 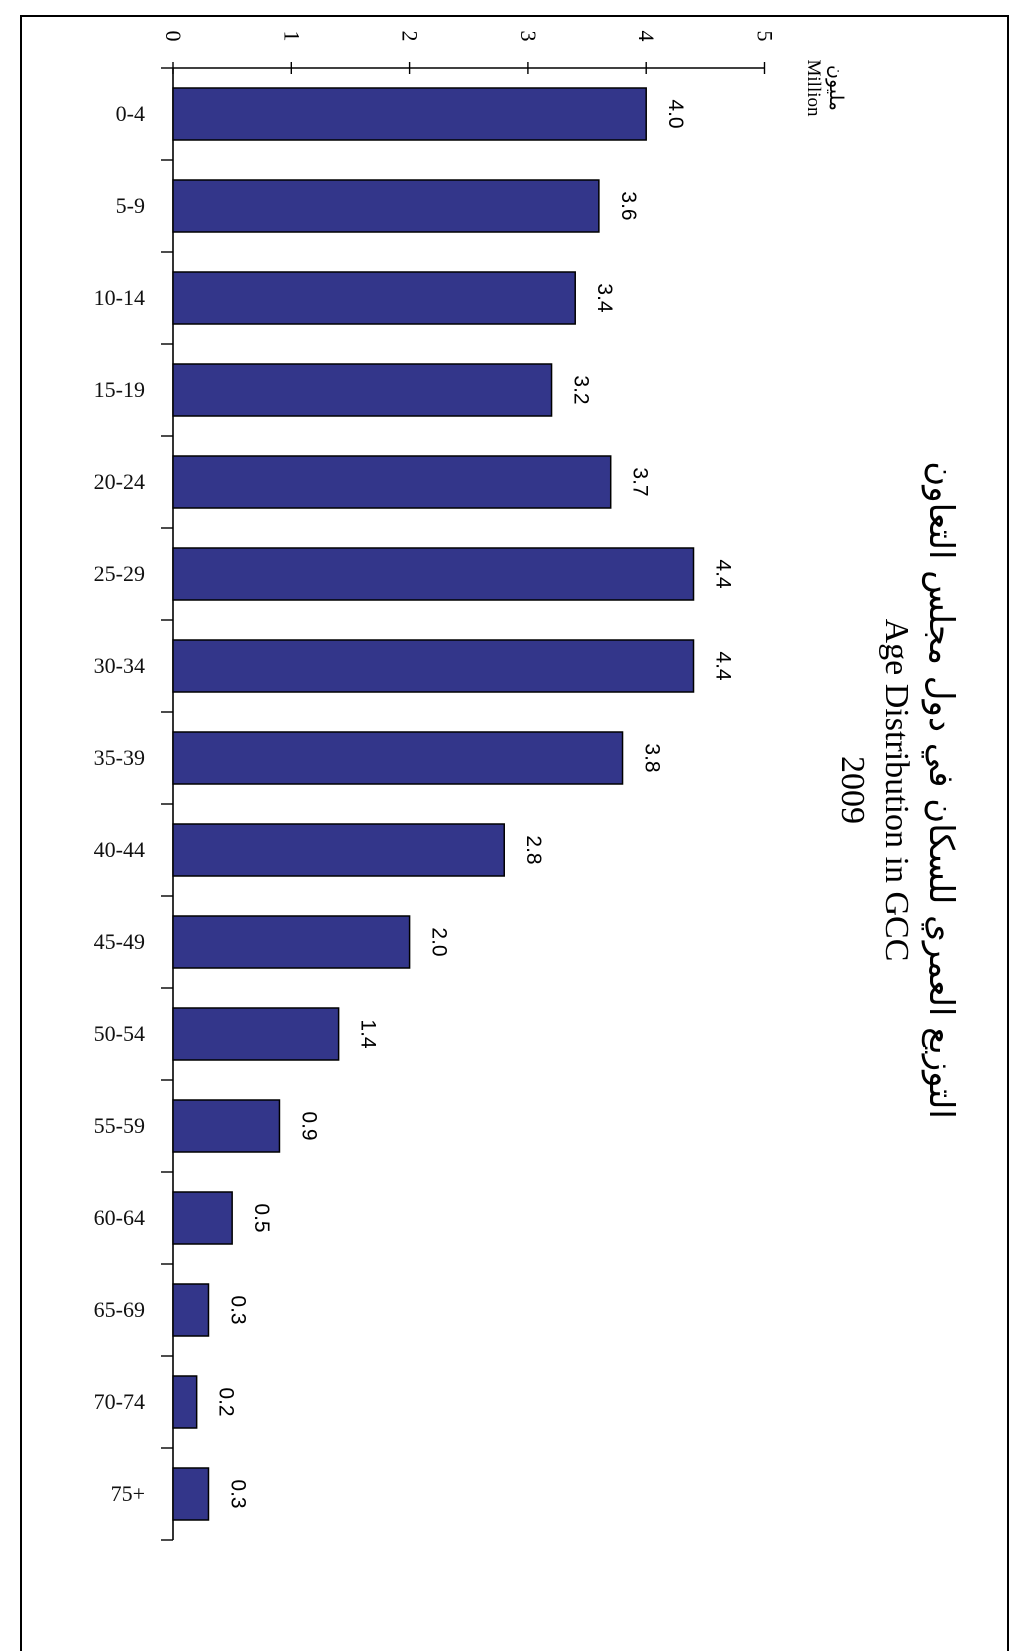 I want to click on value-tick-label: 3, so click(x=528, y=36).